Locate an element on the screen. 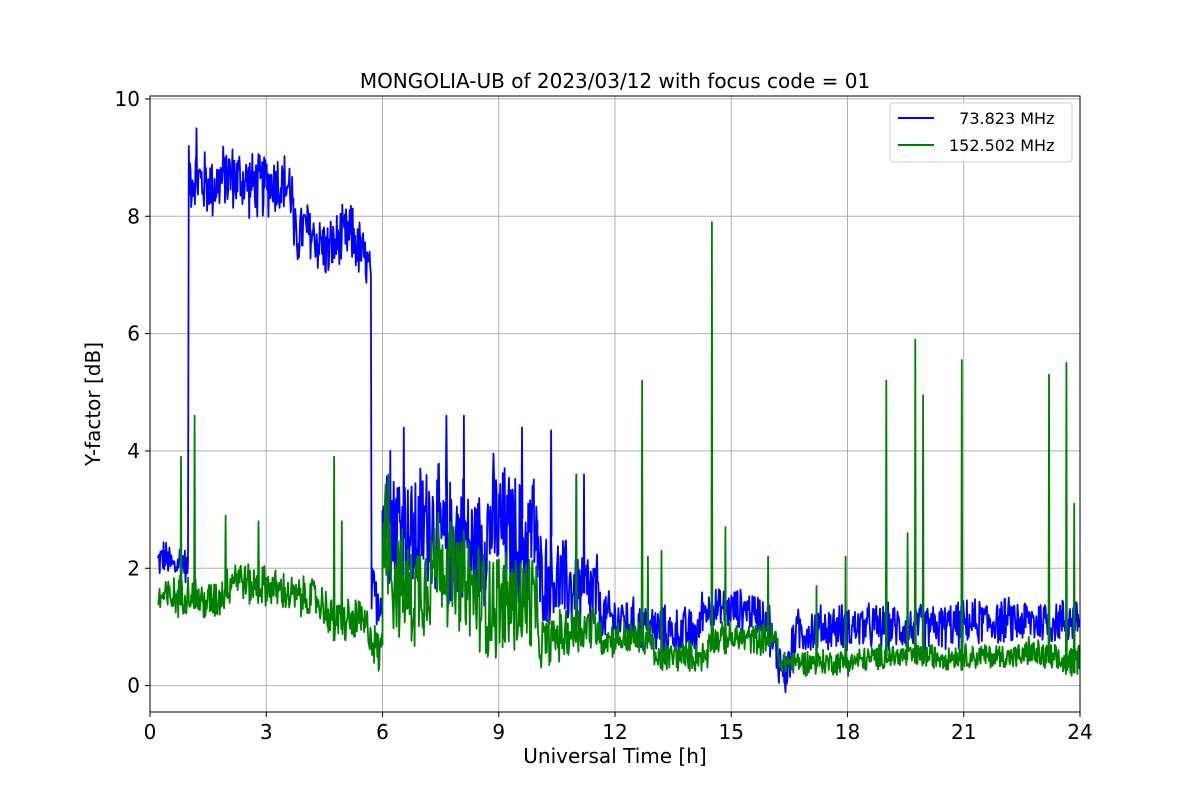  y-tick-label: 0 is located at coordinates (133, 686).